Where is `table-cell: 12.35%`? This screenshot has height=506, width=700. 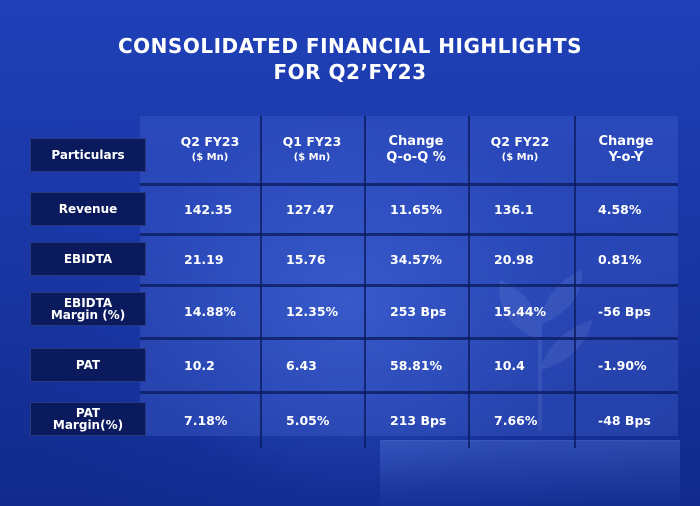 table-cell: 12.35% is located at coordinates (312, 311).